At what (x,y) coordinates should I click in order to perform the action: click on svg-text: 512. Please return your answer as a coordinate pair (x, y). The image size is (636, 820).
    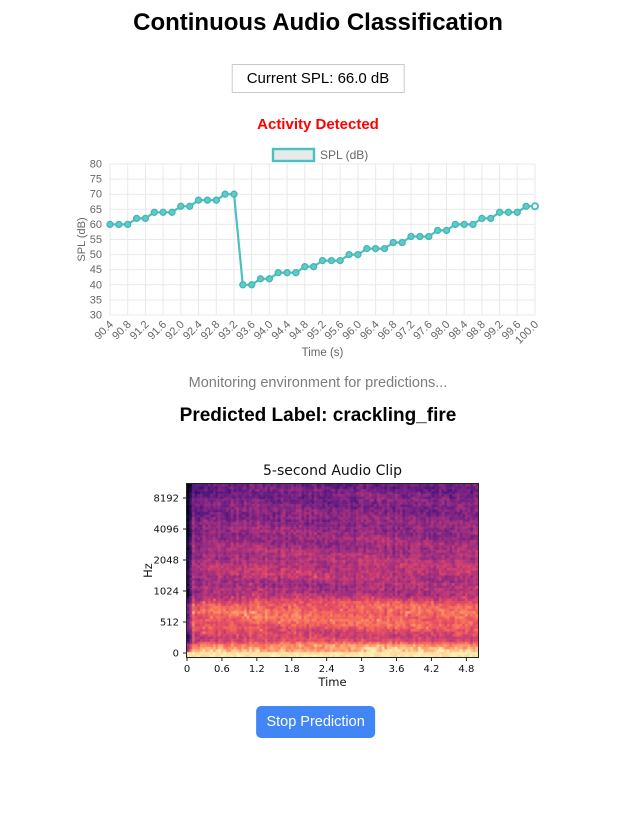
    Looking at the image, I should click on (169, 623).